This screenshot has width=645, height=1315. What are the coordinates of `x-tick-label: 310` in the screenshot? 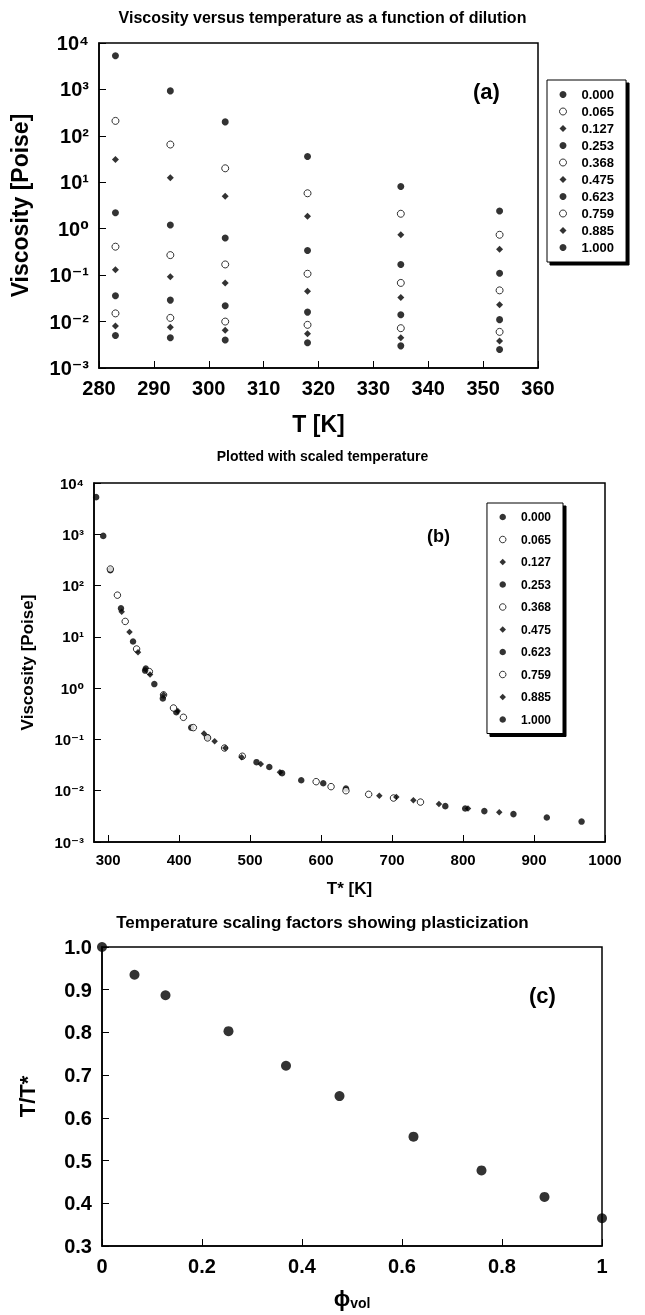 It's located at (263, 388).